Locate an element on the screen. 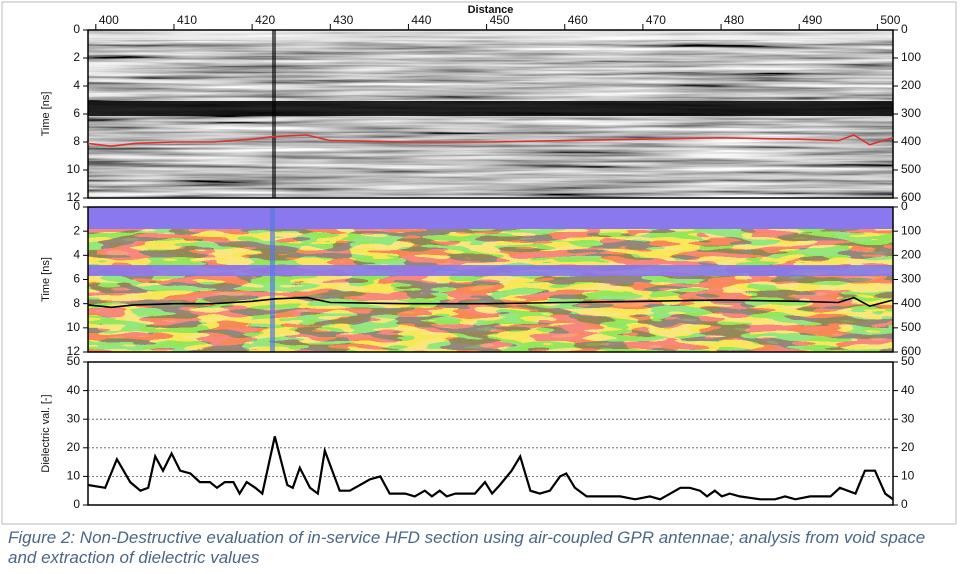 The width and height of the screenshot is (960, 574). y-tick-label: 40 is located at coordinates (74, 390).